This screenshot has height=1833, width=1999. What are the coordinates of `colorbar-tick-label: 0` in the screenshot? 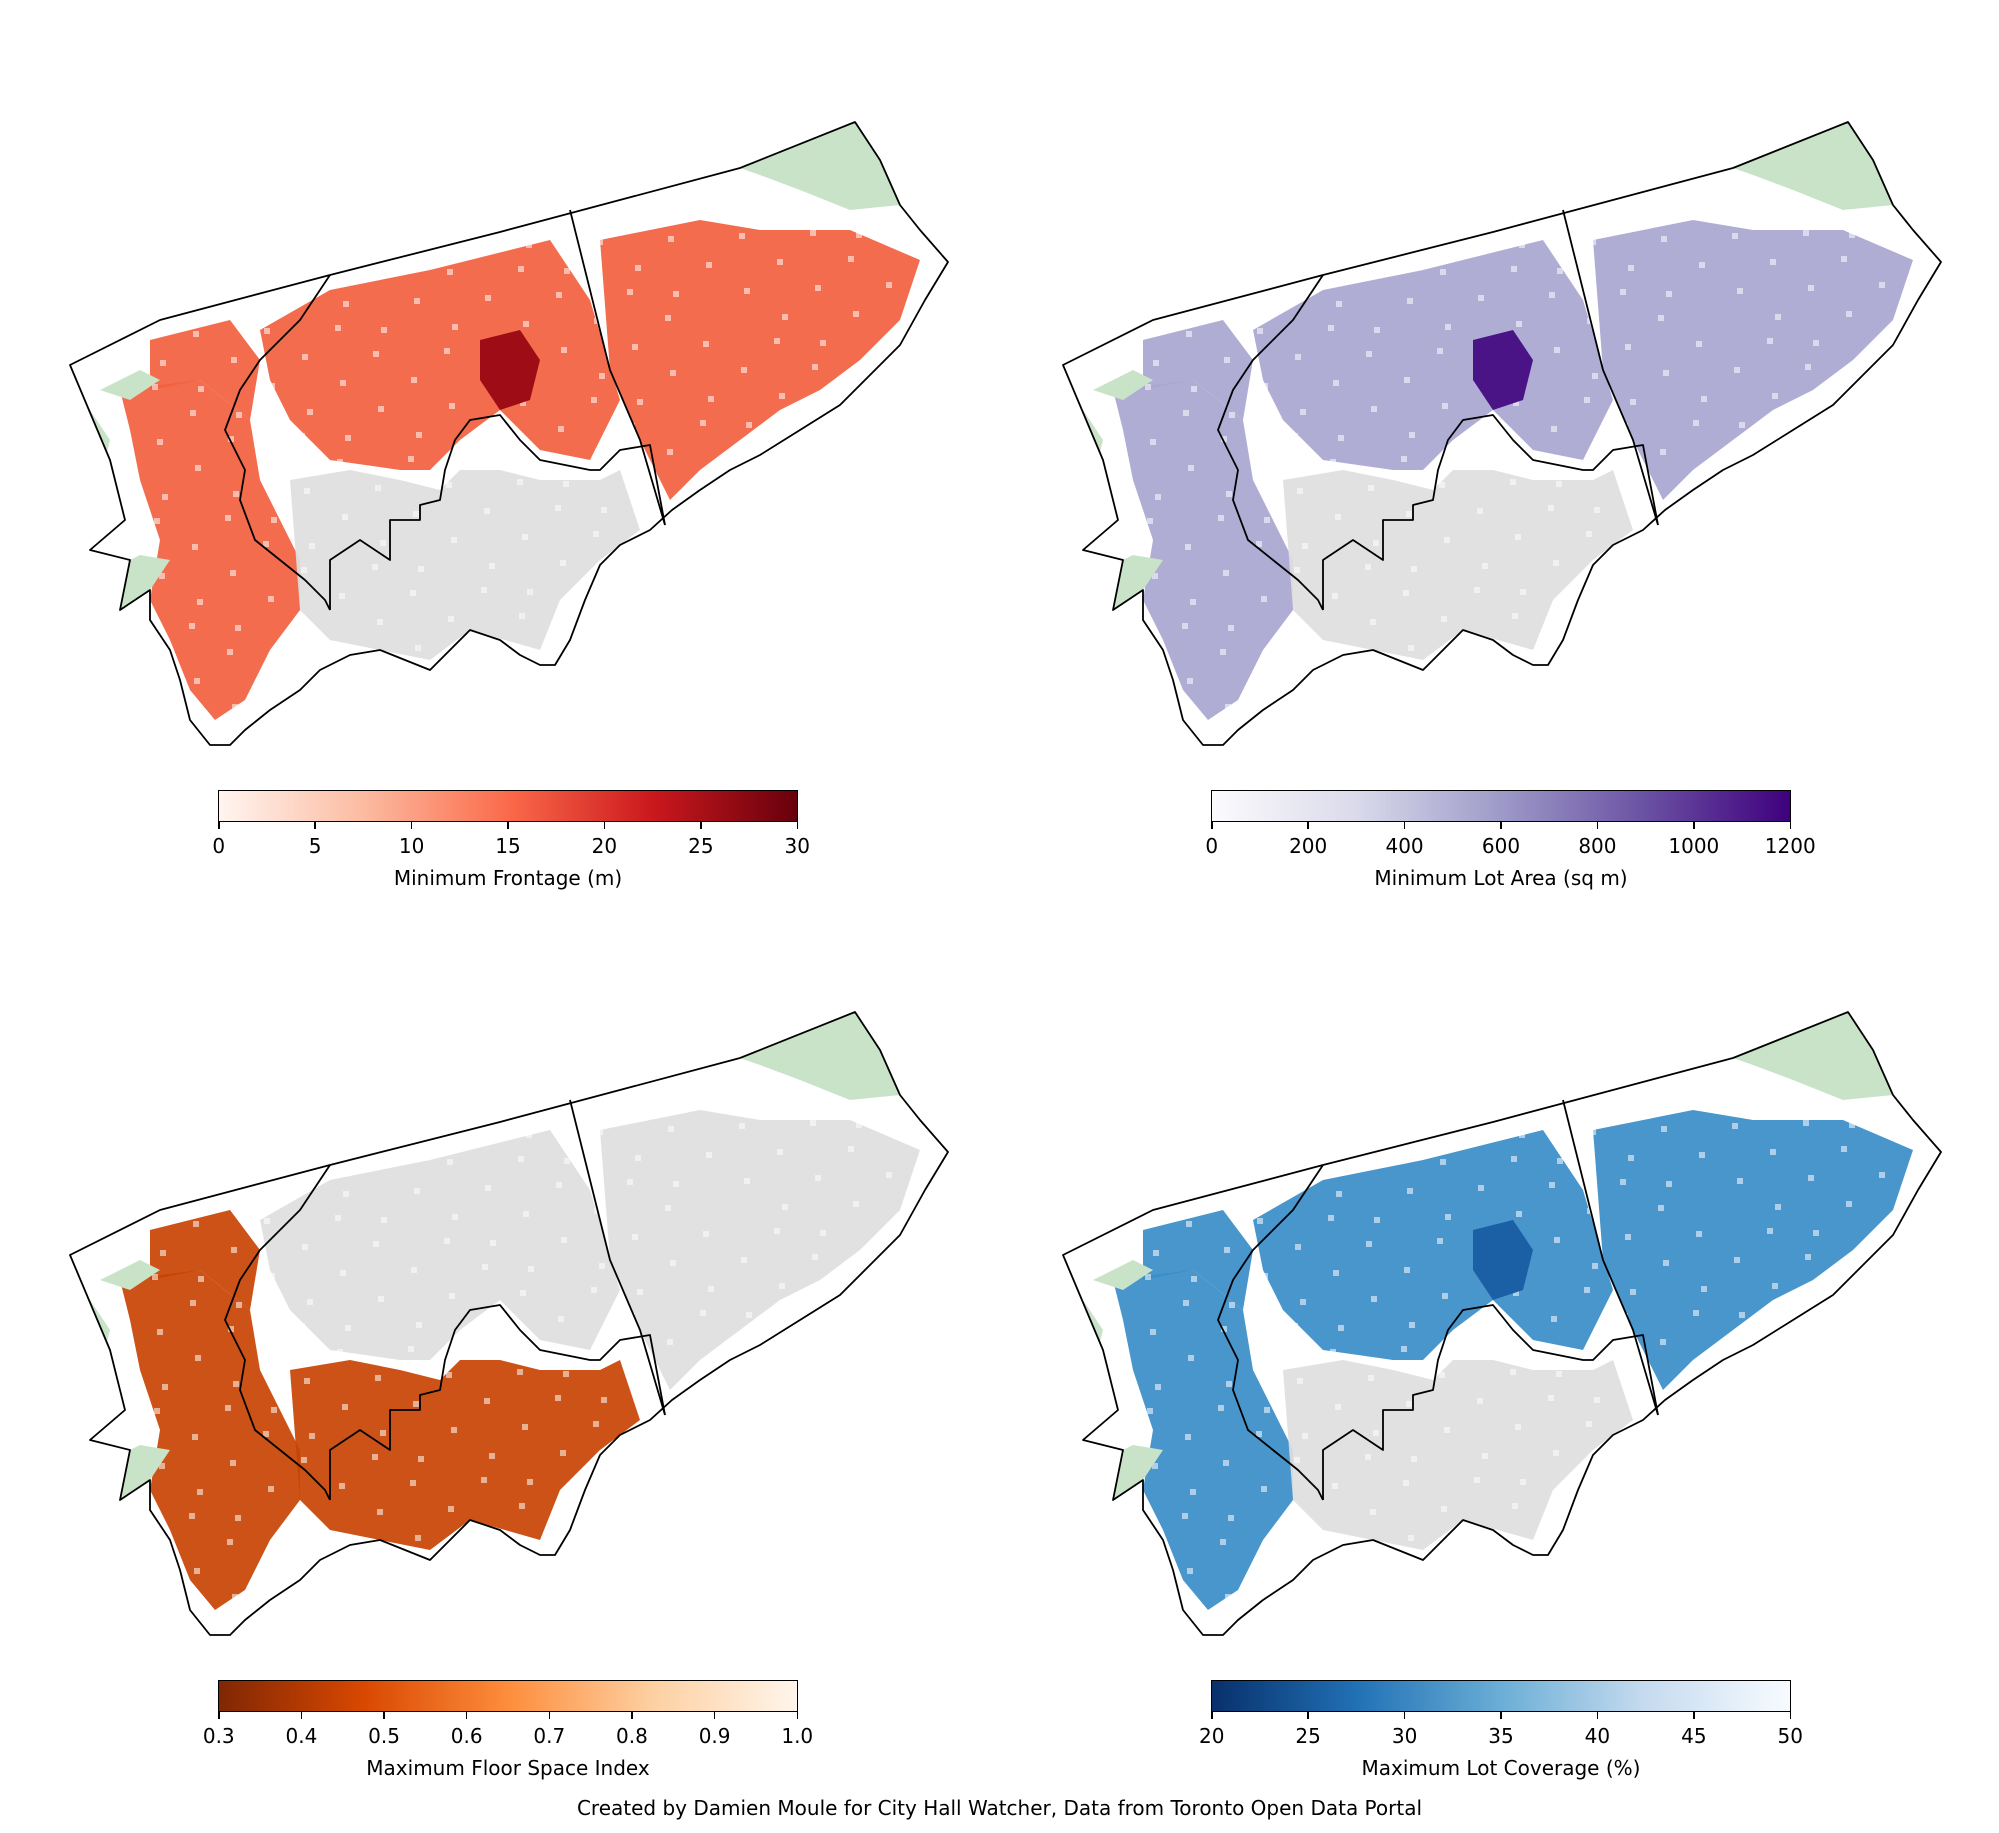 It's located at (1212, 846).